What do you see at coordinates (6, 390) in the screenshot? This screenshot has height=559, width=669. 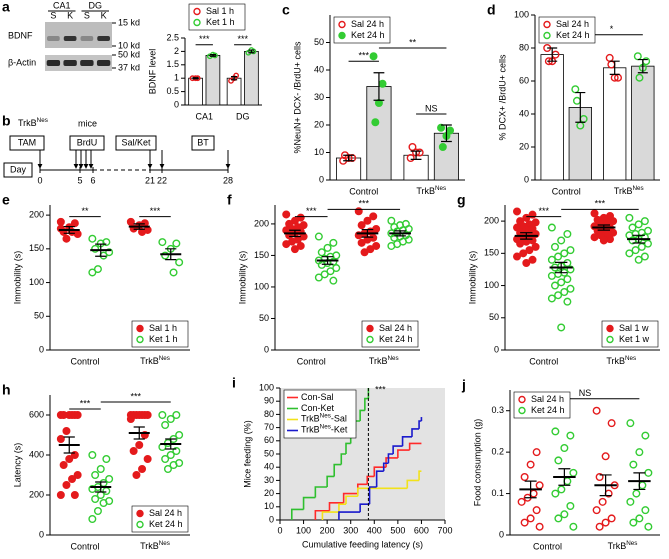 I see `panel-letter: h` at bounding box center [6, 390].